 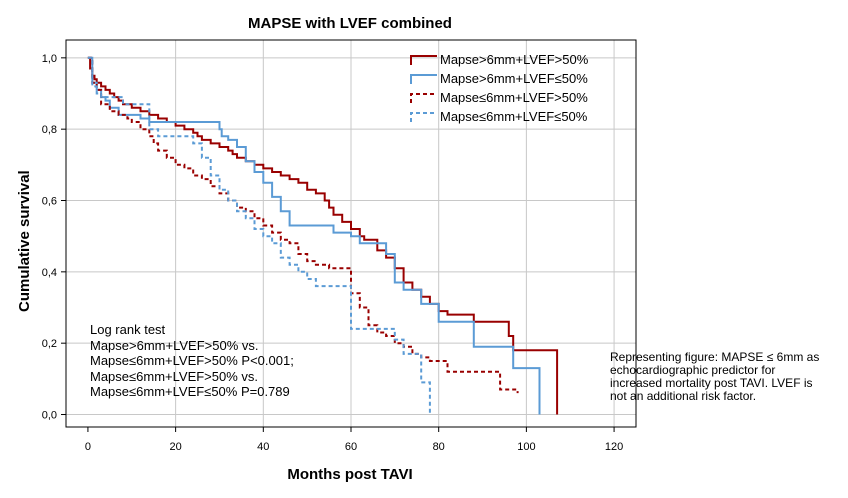 I want to click on log-rank-line: Mapse≤6mm+LVEF>50% vs., so click(x=174, y=376).